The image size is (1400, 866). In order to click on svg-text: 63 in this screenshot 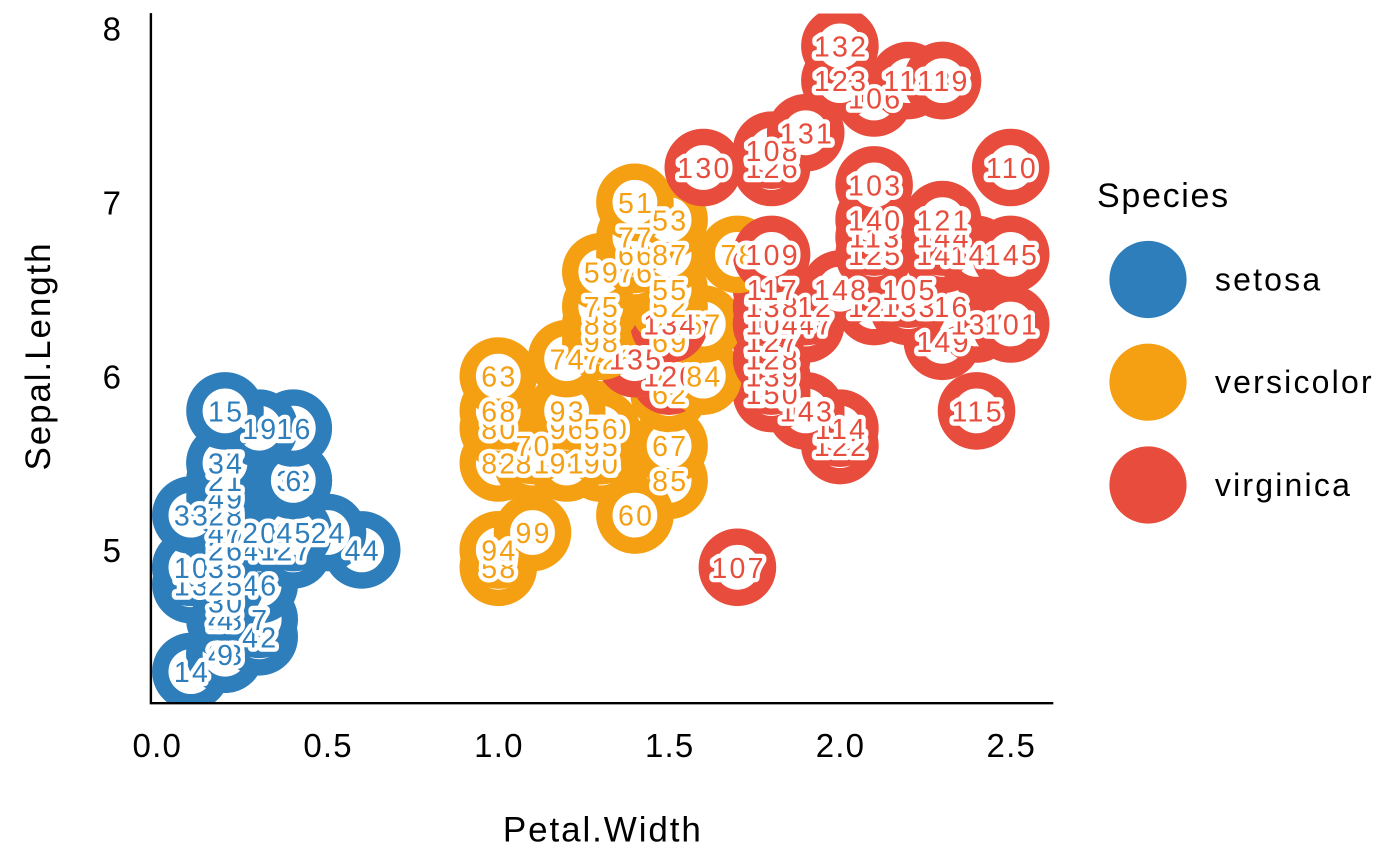, I will do `click(499, 378)`.